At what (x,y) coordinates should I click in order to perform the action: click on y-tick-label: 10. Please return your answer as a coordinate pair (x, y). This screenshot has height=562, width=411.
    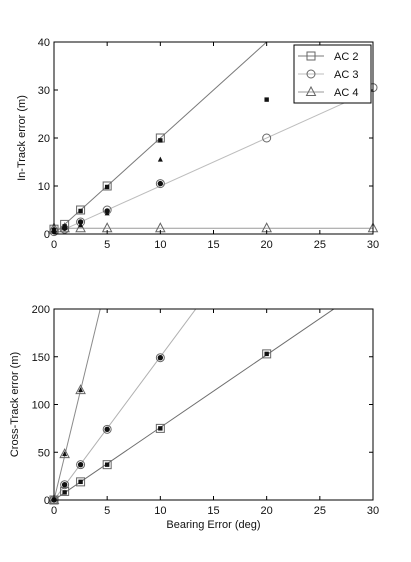
    Looking at the image, I should click on (44, 187).